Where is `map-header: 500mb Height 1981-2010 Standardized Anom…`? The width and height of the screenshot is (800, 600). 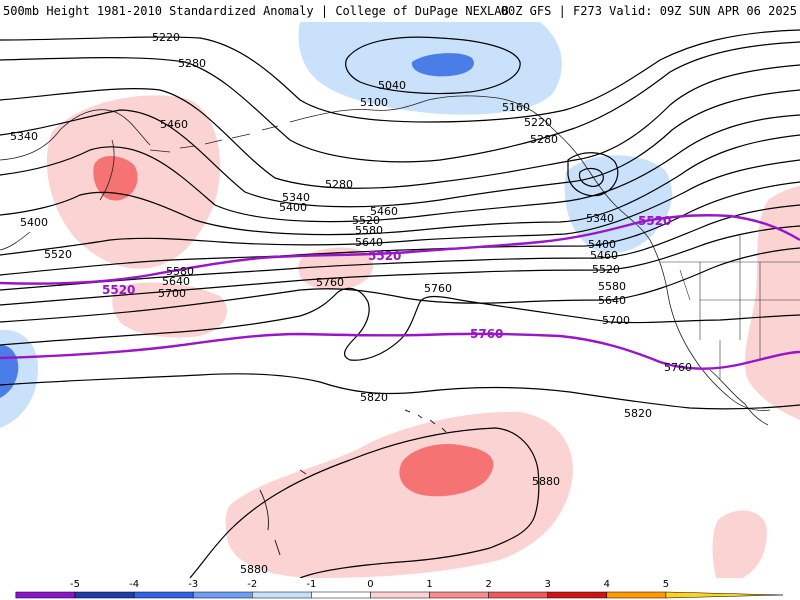 map-header: 500mb Height 1981-2010 Standardized Anom… is located at coordinates (400, 11).